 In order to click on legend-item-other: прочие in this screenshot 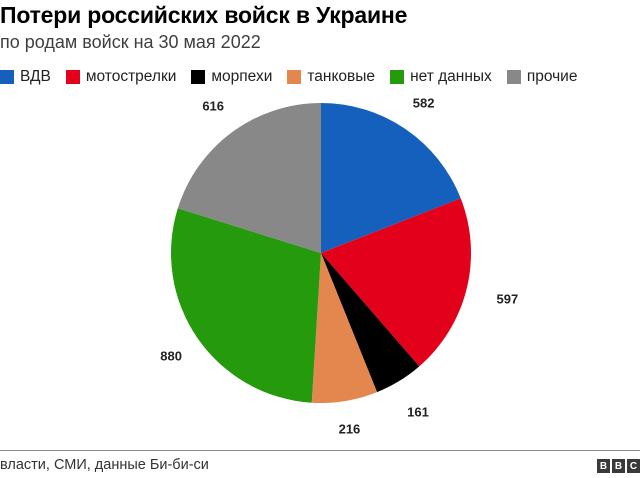, I will do `click(542, 77)`.